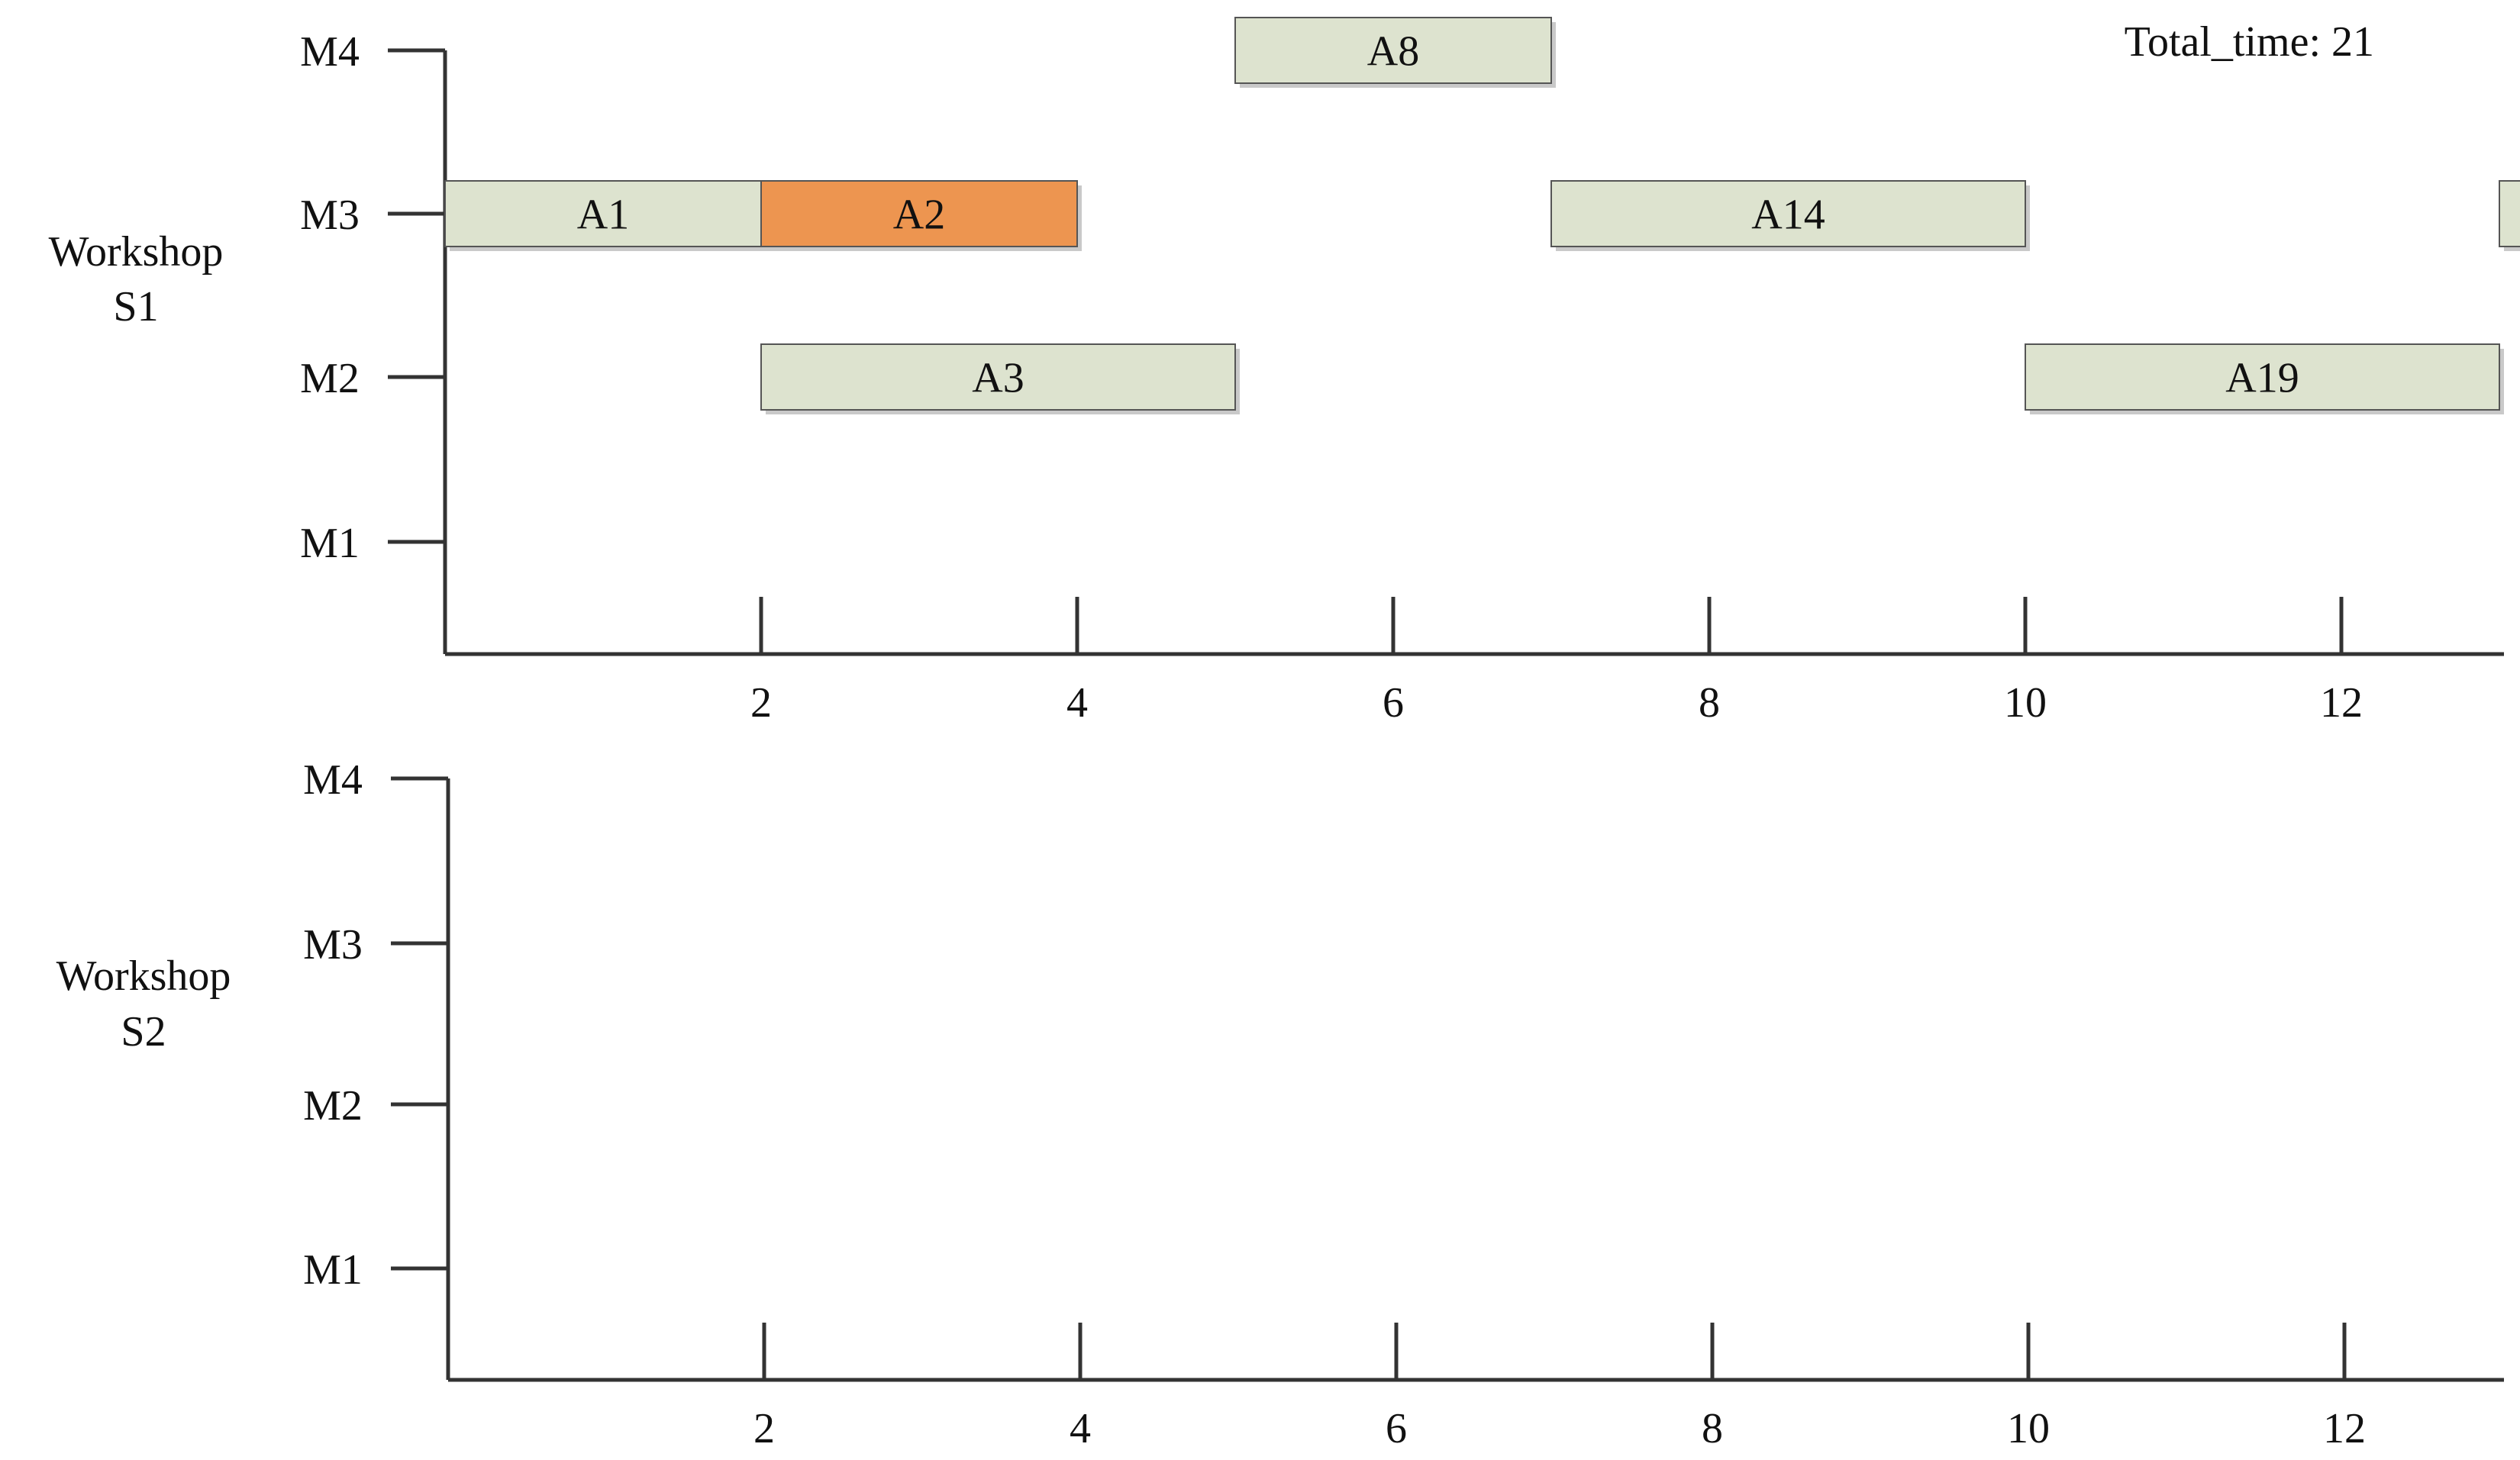 This screenshot has height=1460, width=2520. I want to click on task-label: A8, so click(1393, 52).